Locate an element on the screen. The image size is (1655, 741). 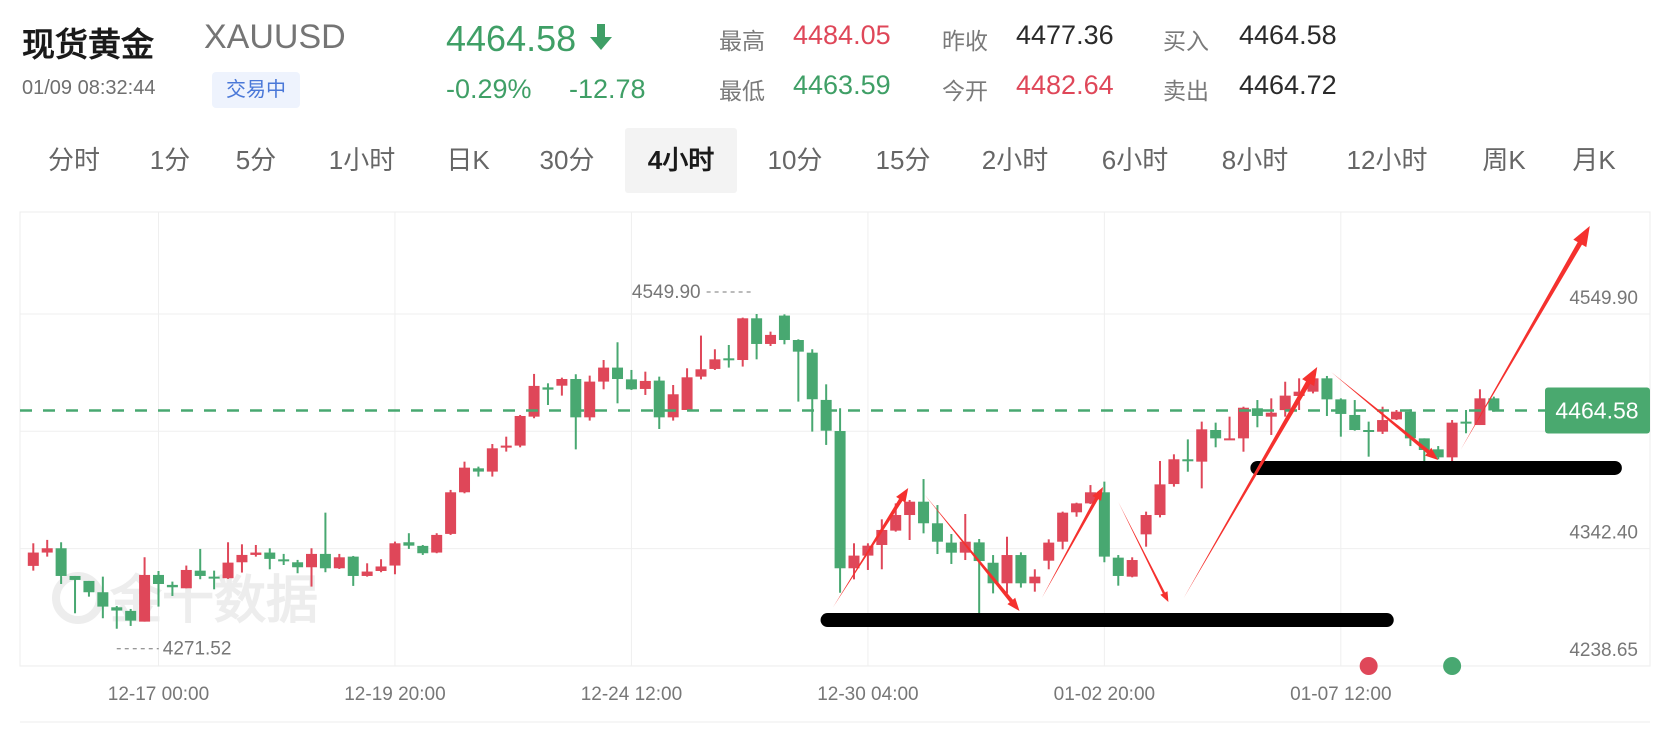
stat-value-bid: 4464.58 is located at coordinates (1288, 35).